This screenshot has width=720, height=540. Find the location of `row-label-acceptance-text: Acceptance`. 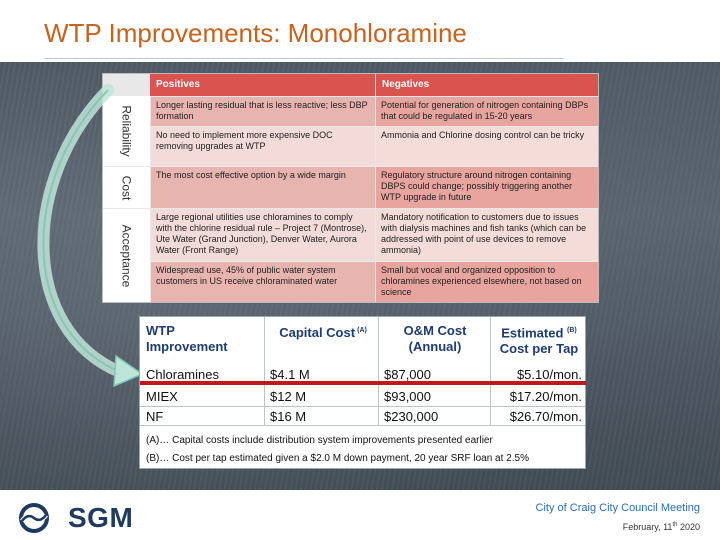

row-label-acceptance-text: Acceptance is located at coordinates (126, 255).